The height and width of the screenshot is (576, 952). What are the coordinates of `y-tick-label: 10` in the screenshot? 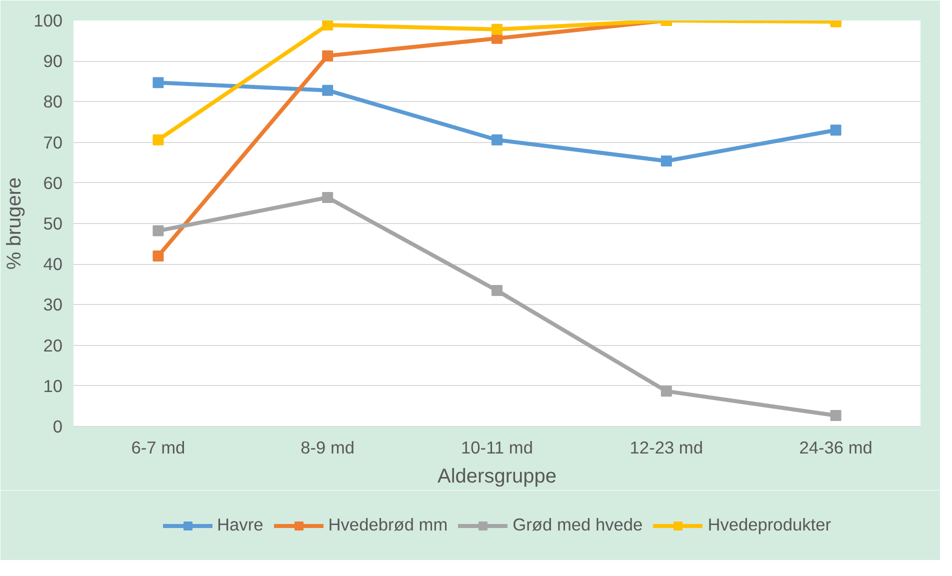 It's located at (53, 386).